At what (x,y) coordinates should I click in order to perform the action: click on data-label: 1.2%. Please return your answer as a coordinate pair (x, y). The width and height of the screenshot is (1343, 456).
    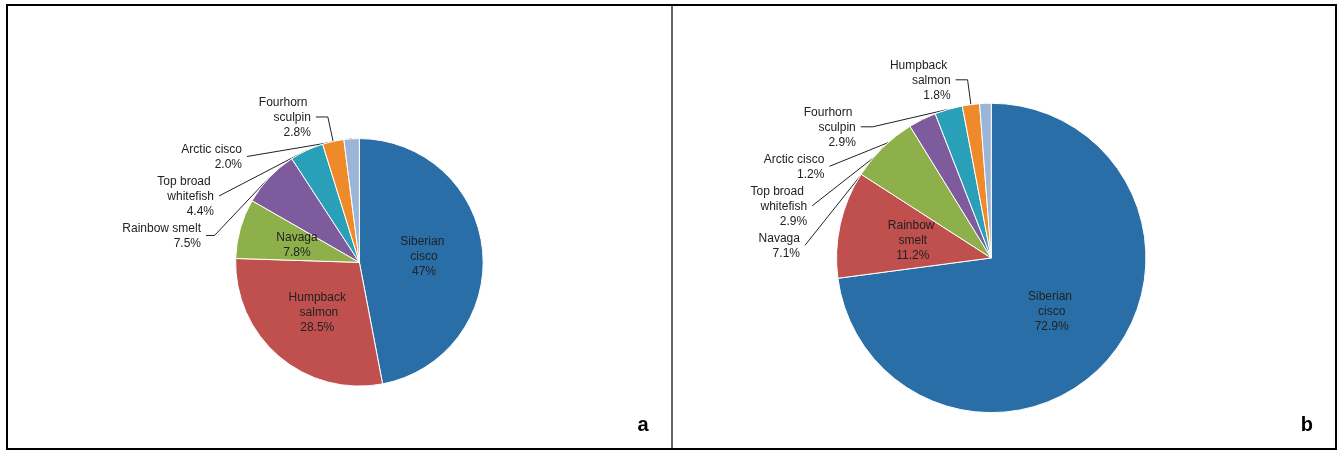
    Looking at the image, I should click on (810, 173).